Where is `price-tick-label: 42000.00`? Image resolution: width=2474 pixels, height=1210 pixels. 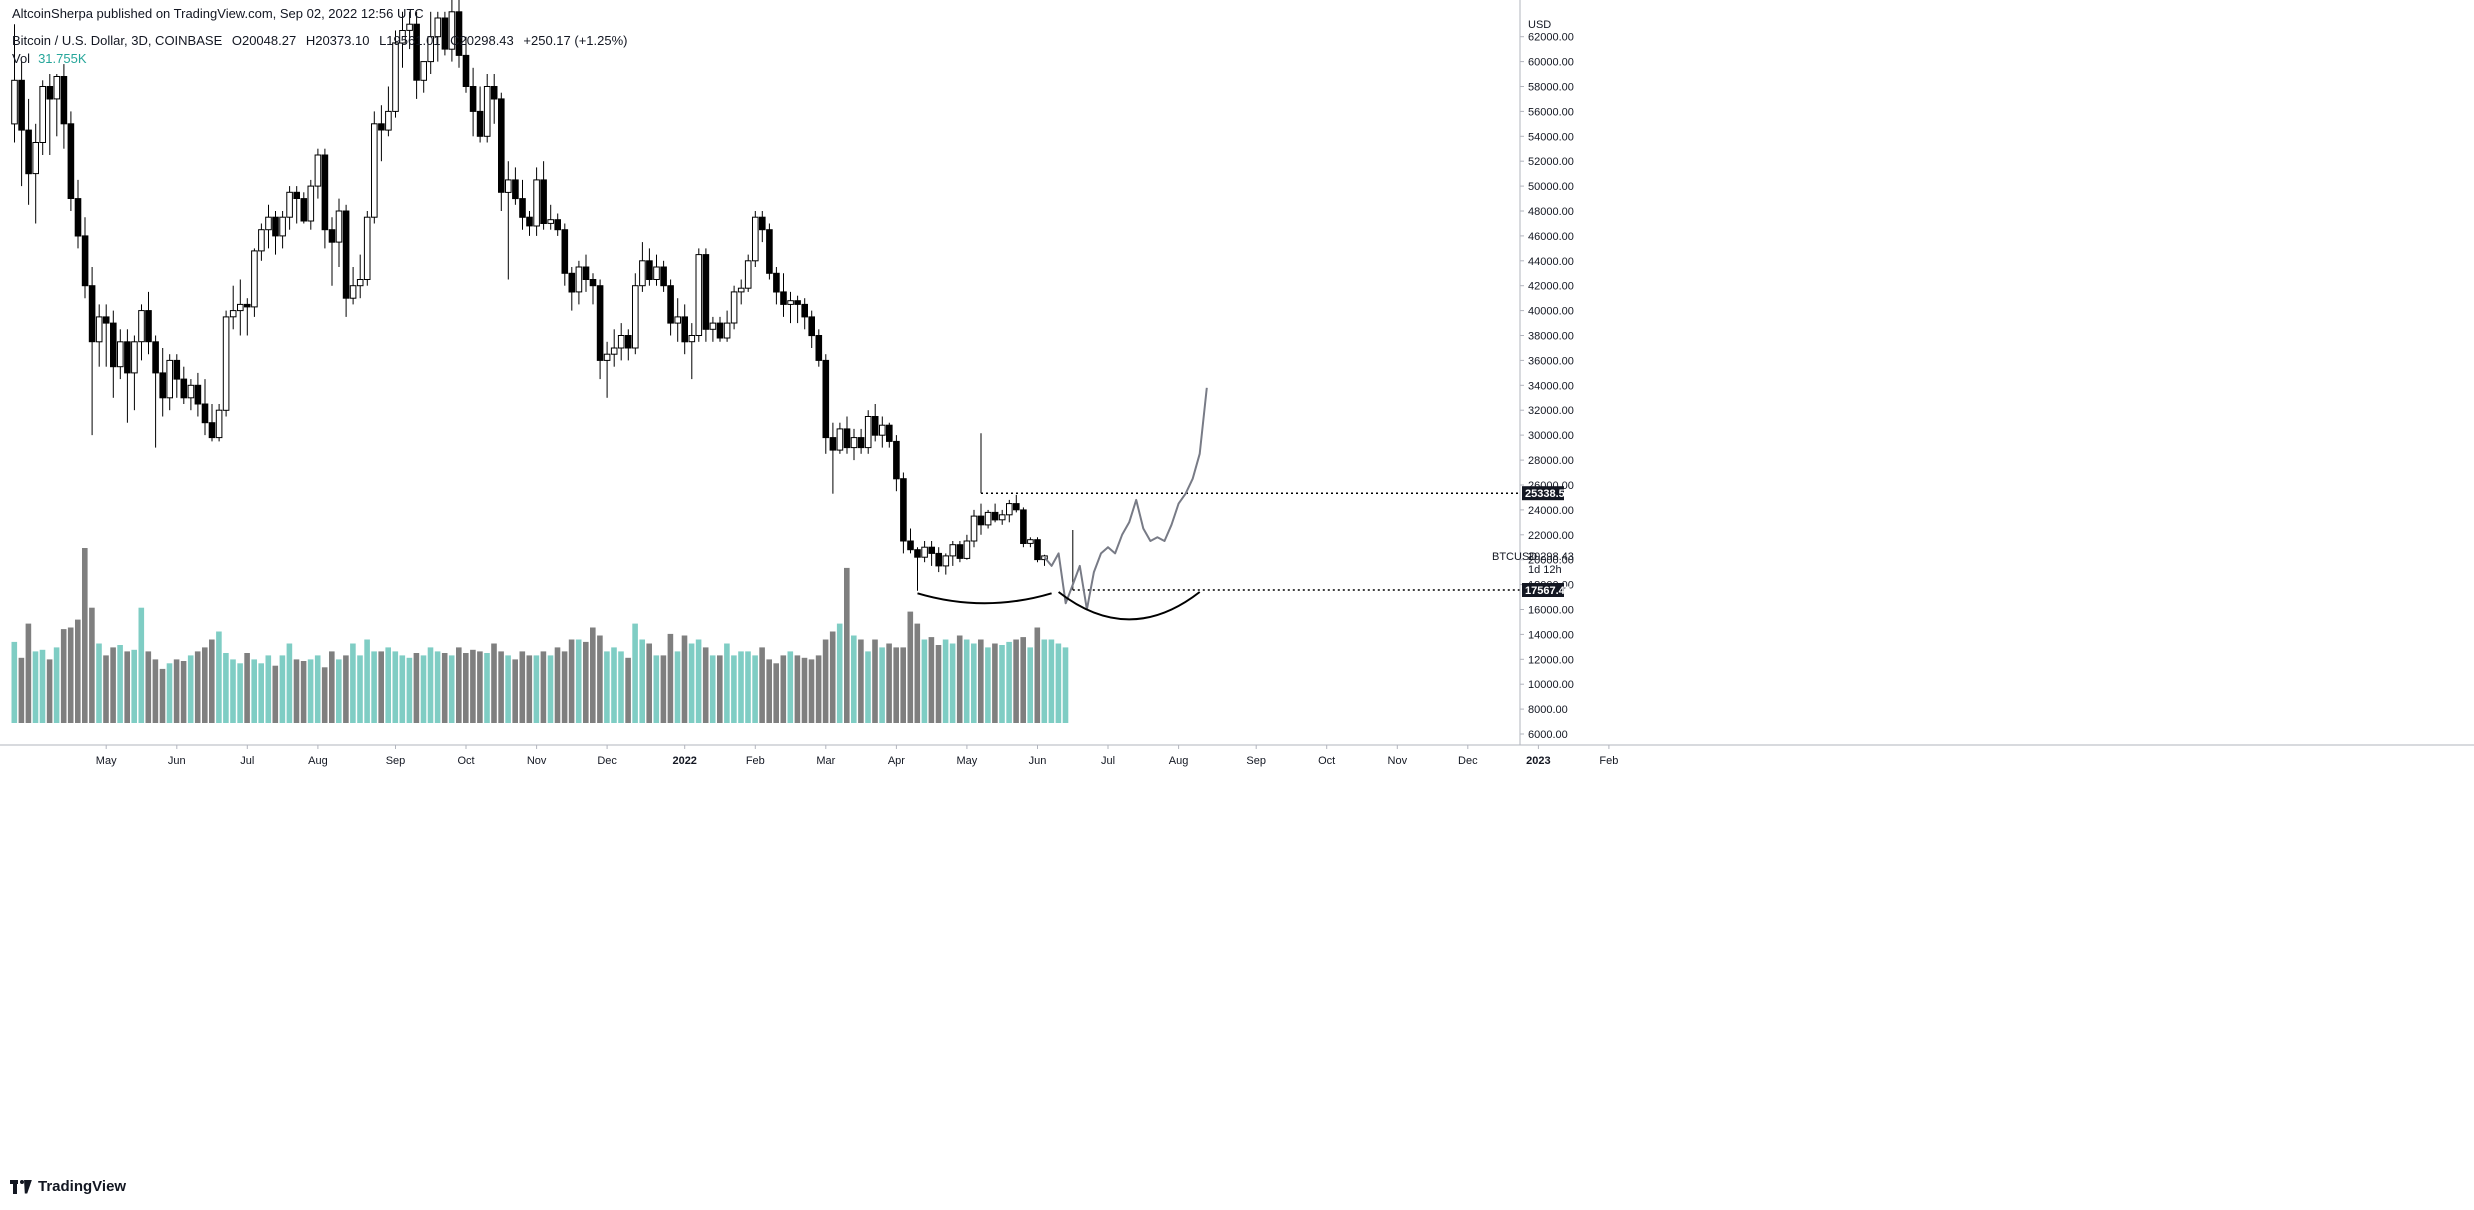 price-tick-label: 42000.00 is located at coordinates (1551, 287).